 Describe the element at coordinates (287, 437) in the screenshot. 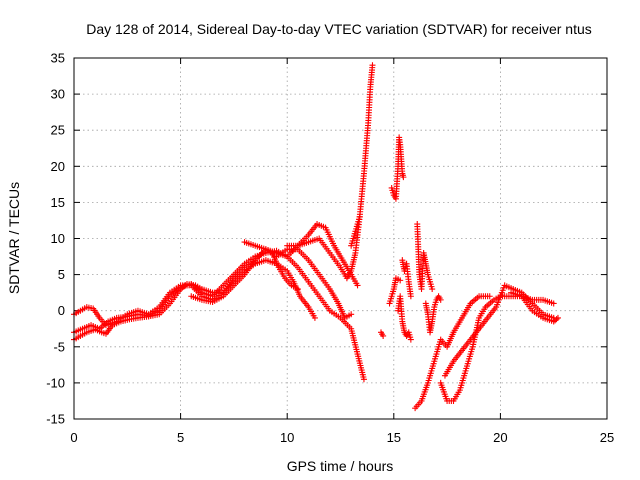

I see `x-tick-label: 10` at that location.